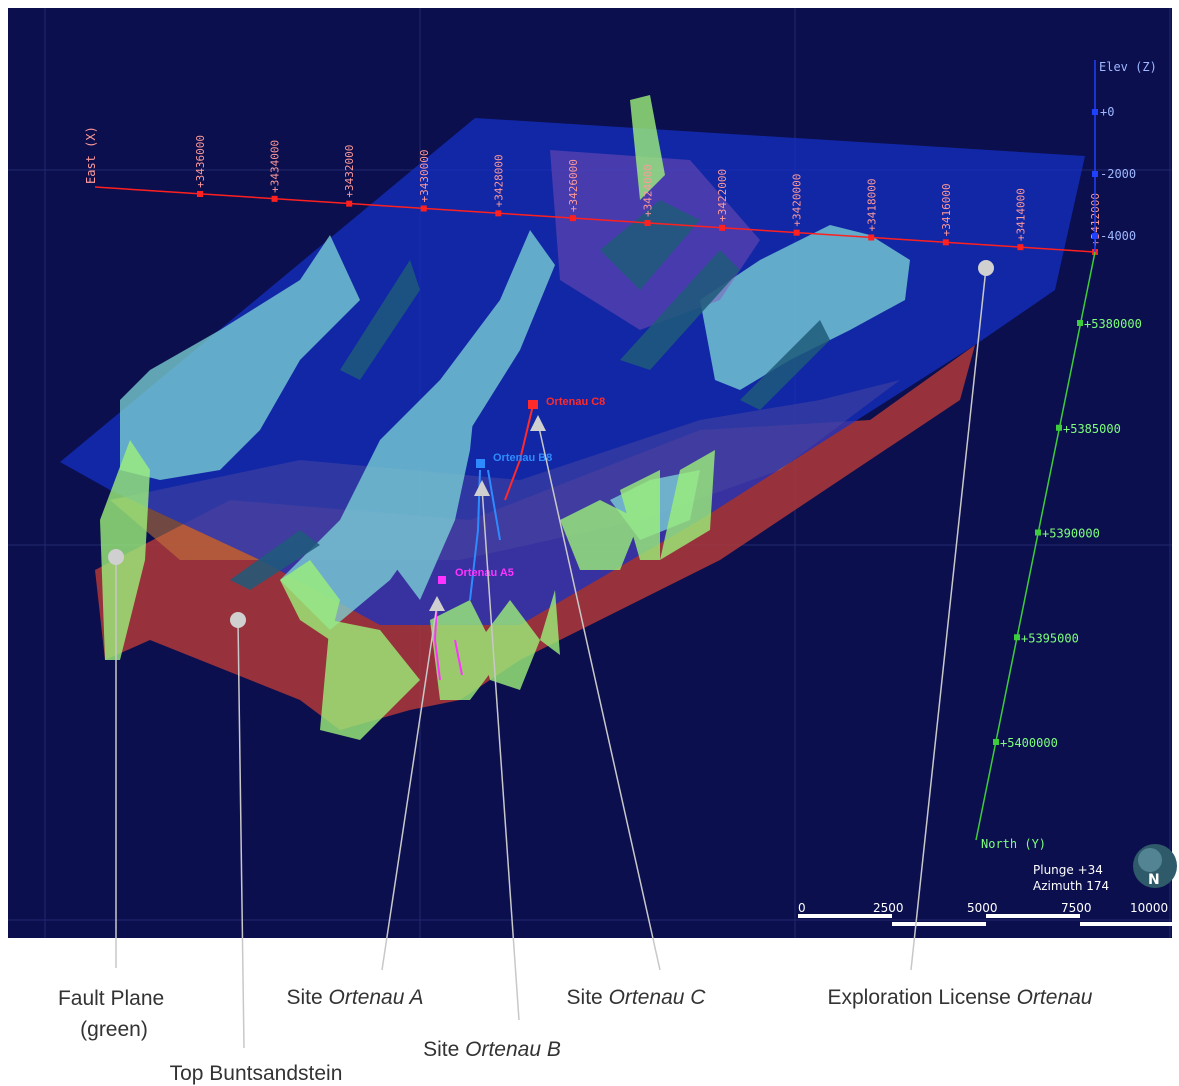 The width and height of the screenshot is (1179, 1086). Describe the element at coordinates (637, 997) in the screenshot. I see `callout-site-c: Site Ortenau C` at that location.